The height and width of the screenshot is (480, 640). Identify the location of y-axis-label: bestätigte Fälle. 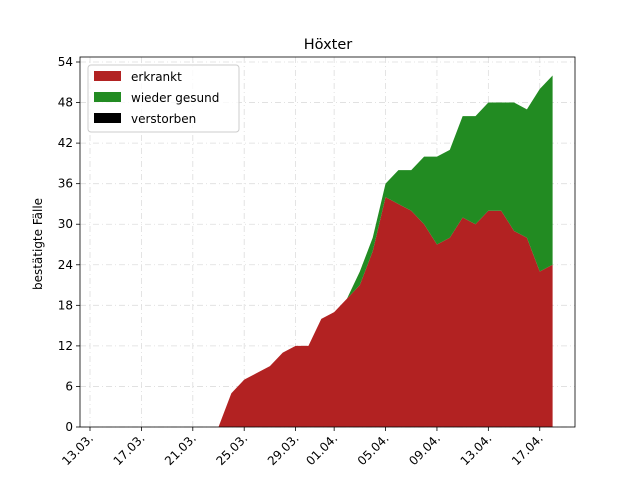
(38, 244).